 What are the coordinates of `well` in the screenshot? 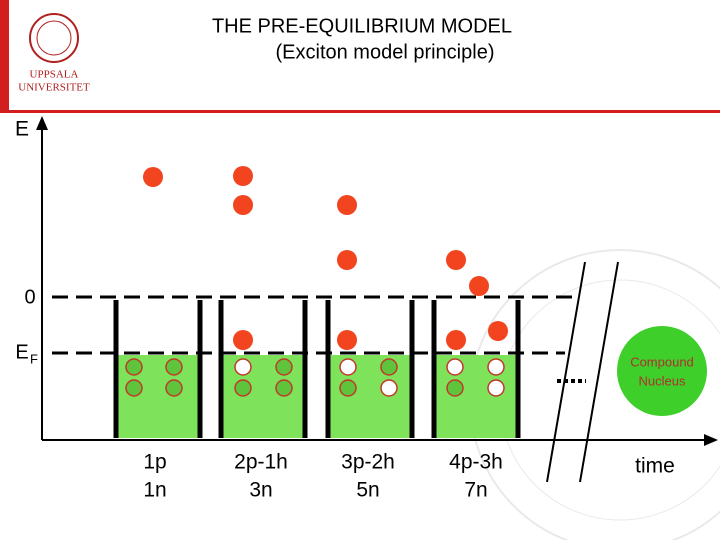 It's located at (475, 396).